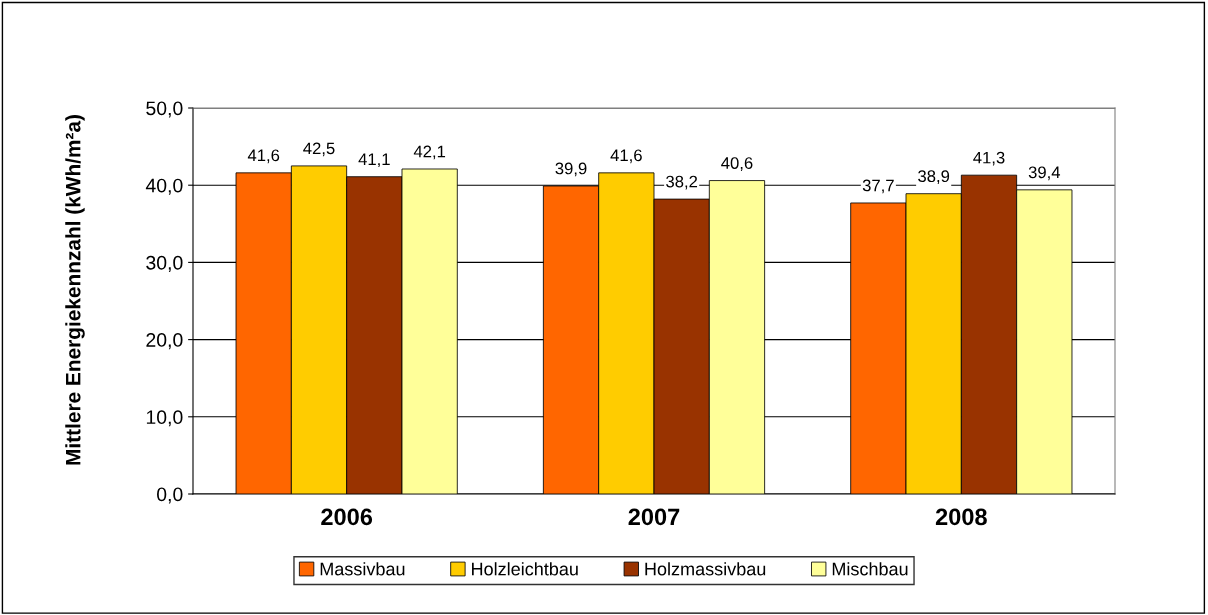 Image resolution: width=1208 pixels, height=615 pixels. What do you see at coordinates (164, 418) in the screenshot?
I see `y-tick-label: 10,0` at bounding box center [164, 418].